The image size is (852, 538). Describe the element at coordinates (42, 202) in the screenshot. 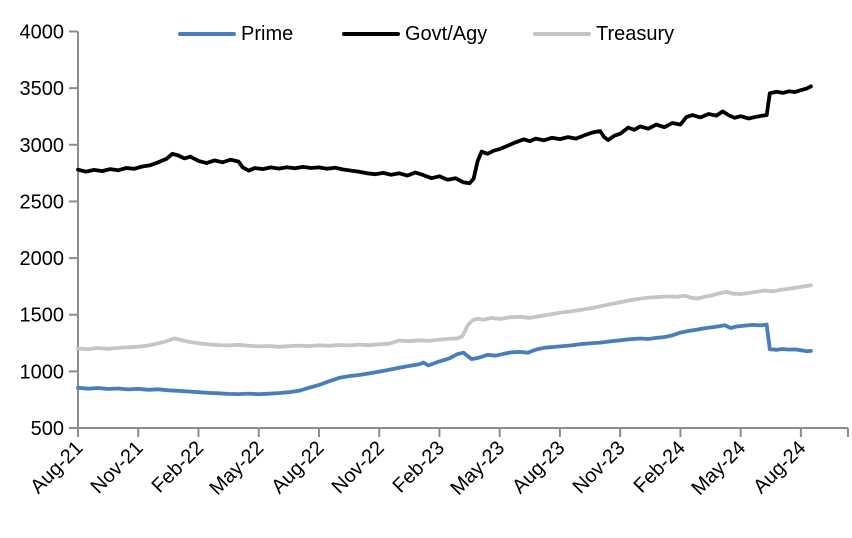

I see `y-tick-label: 2500` at that location.